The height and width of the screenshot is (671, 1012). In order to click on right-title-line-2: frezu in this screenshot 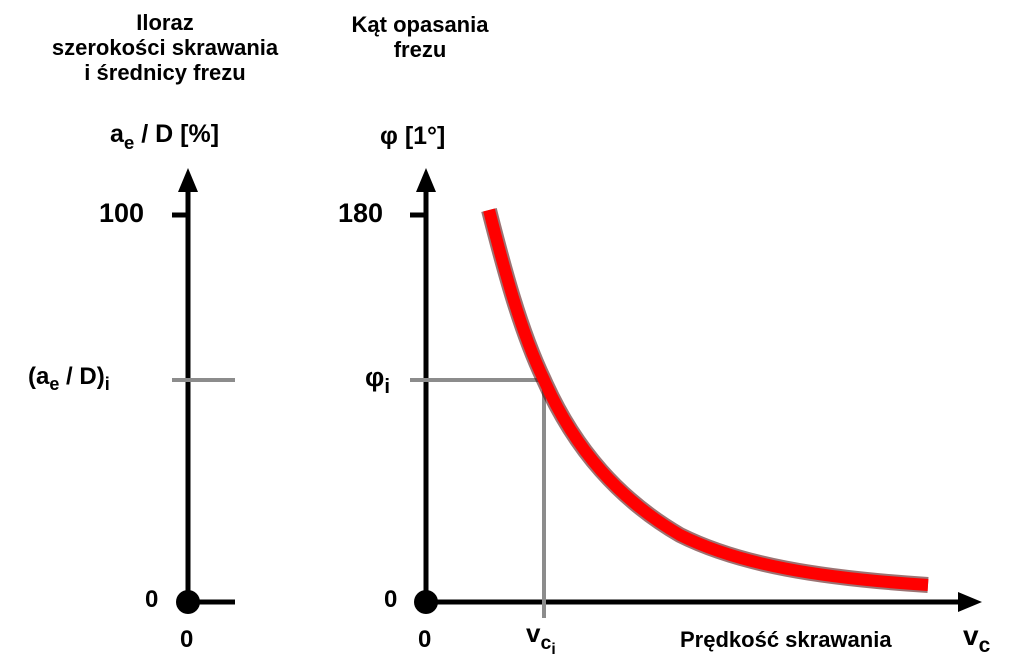, I will do `click(420, 49)`.